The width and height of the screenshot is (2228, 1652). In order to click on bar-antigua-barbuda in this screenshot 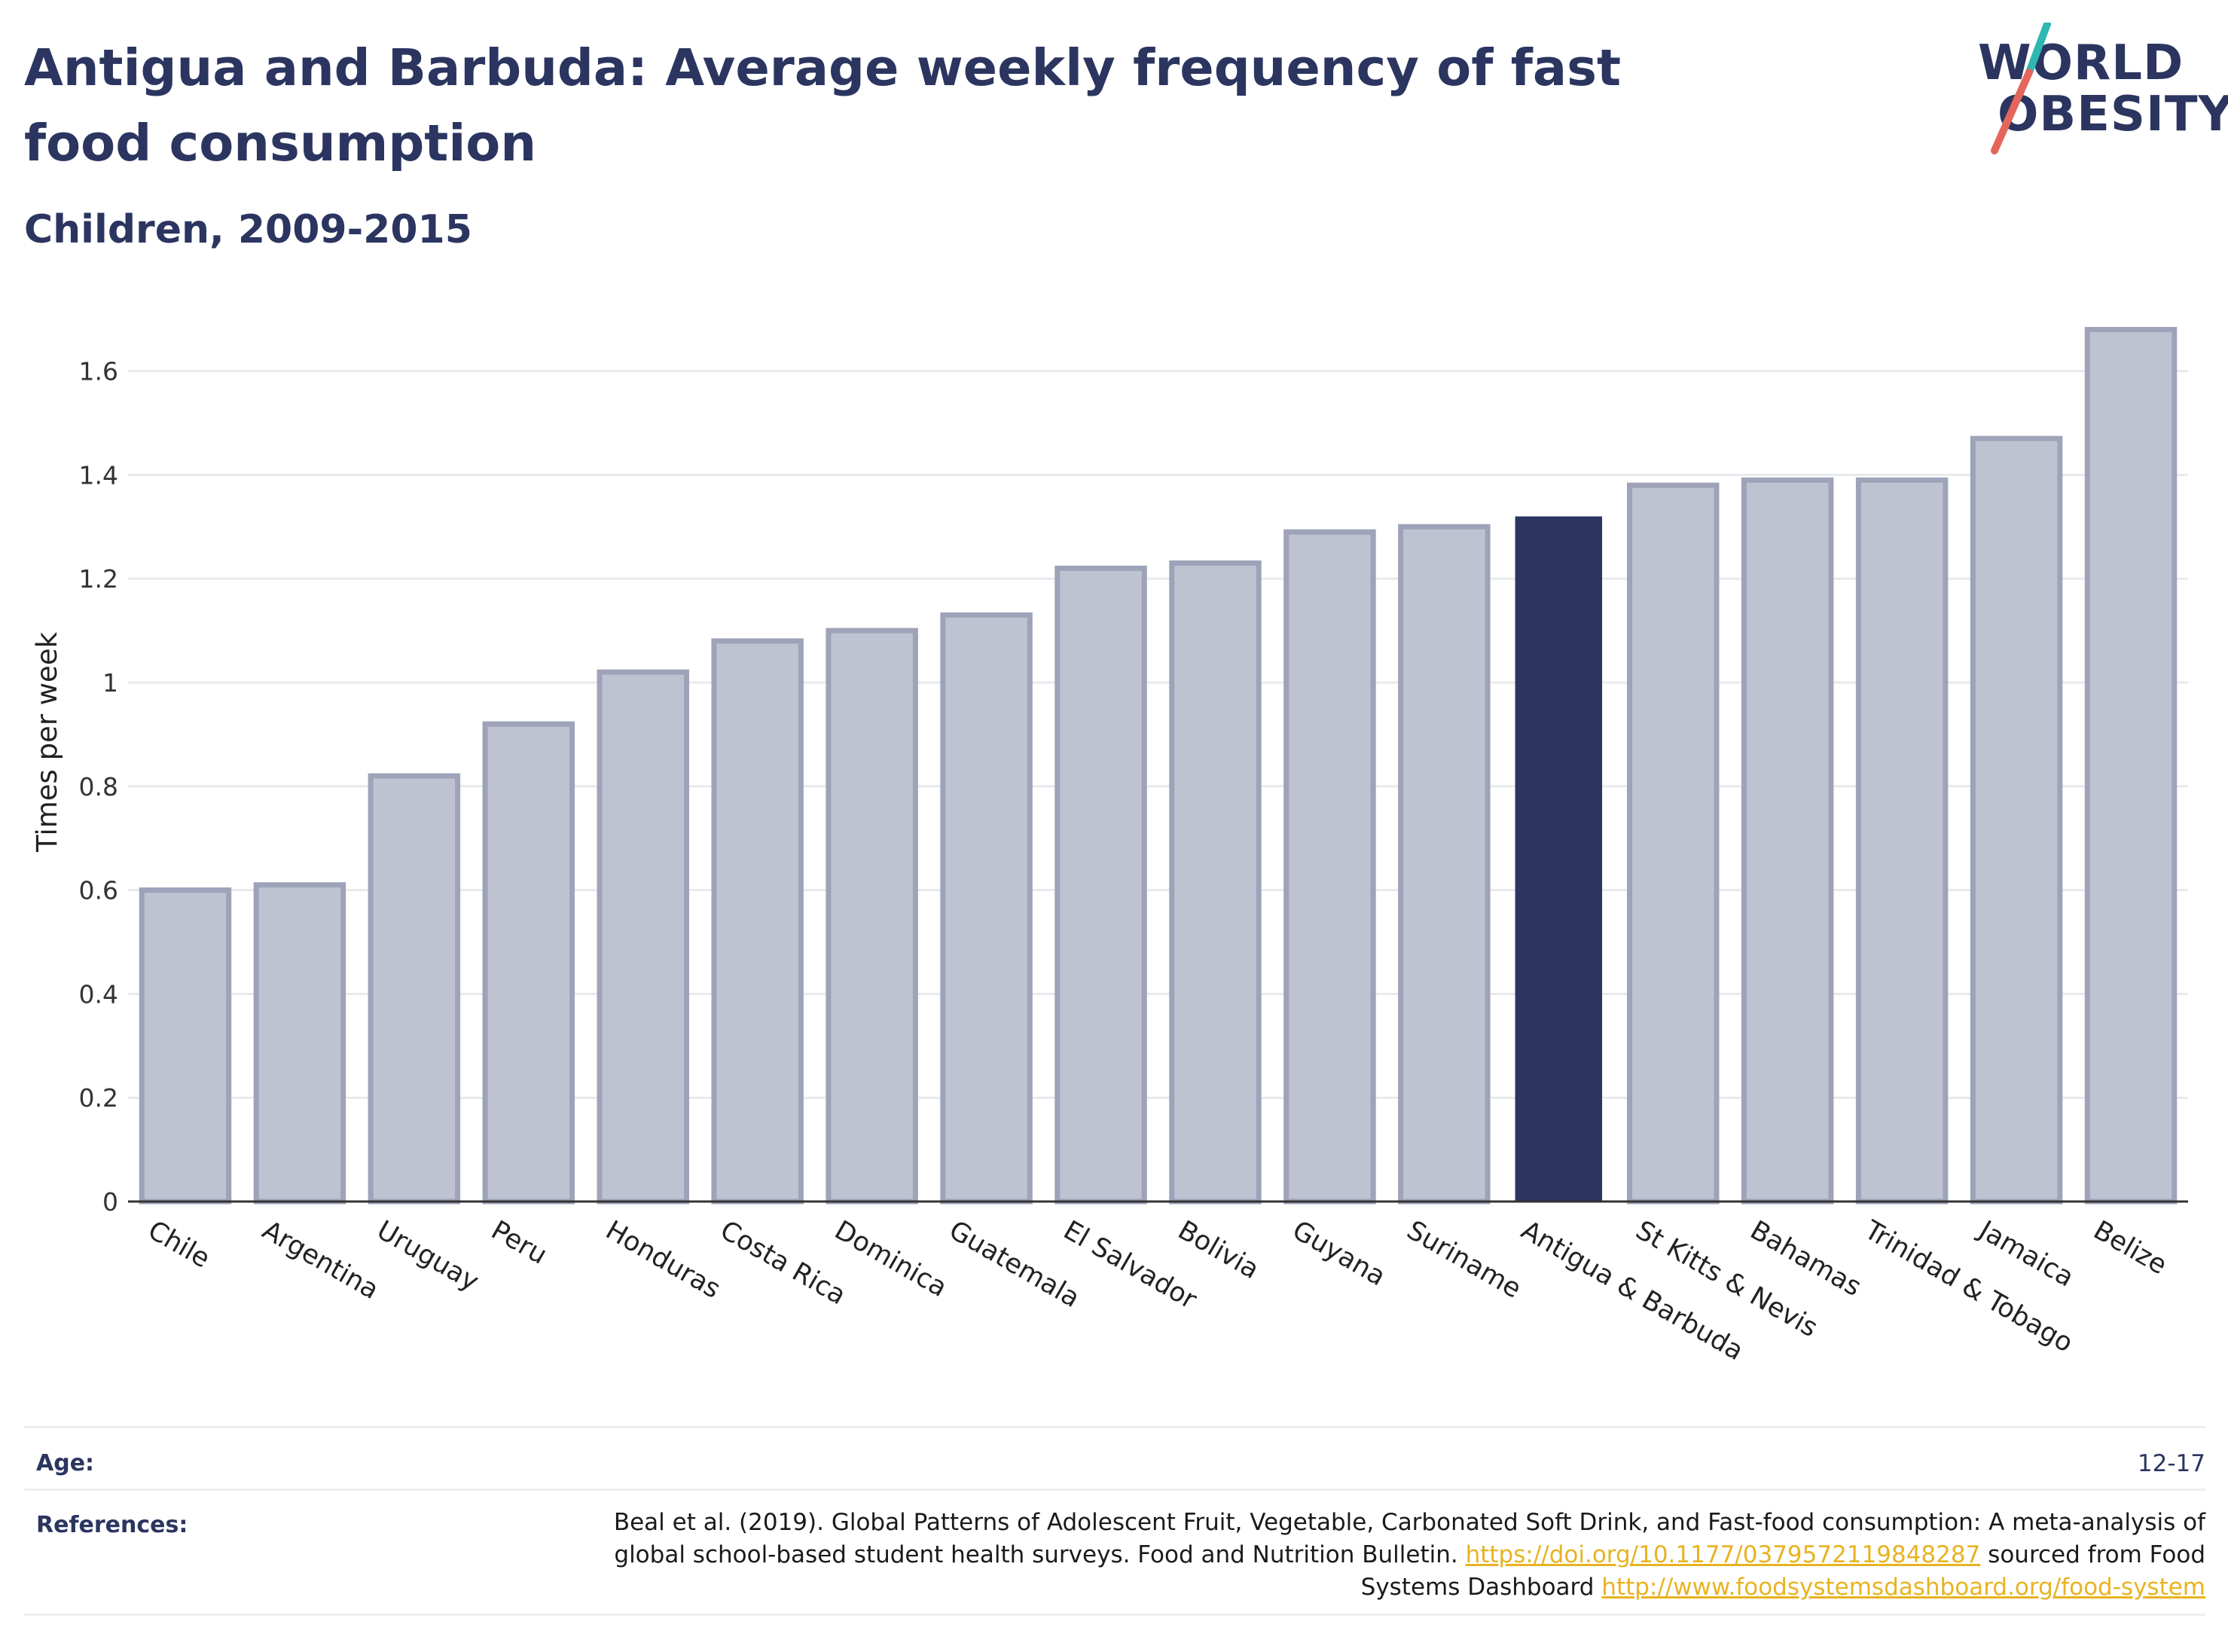, I will do `click(1559, 859)`.